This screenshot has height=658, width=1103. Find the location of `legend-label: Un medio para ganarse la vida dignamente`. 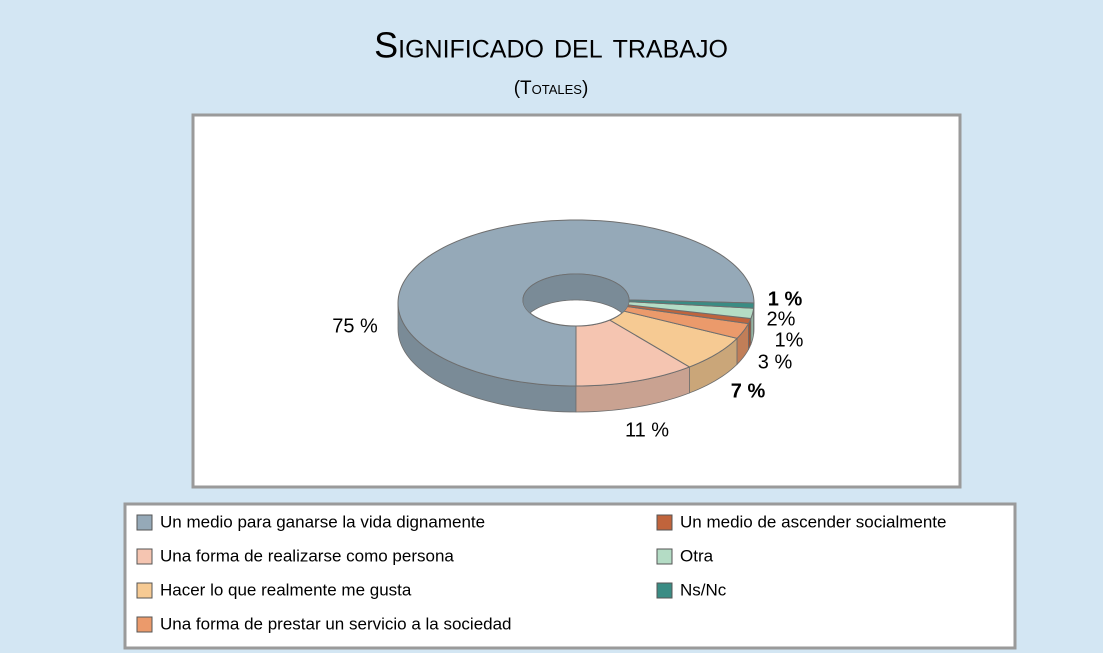

legend-label: Un medio para ganarse la vida dignamente is located at coordinates (322, 521).